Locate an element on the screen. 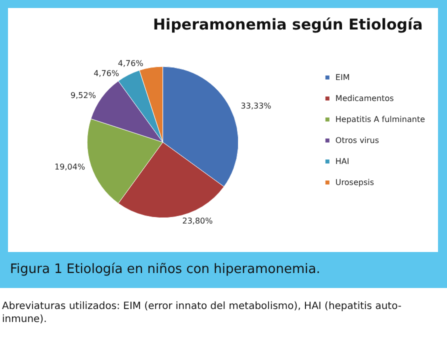  legend-label: Otros virus is located at coordinates (357, 140).